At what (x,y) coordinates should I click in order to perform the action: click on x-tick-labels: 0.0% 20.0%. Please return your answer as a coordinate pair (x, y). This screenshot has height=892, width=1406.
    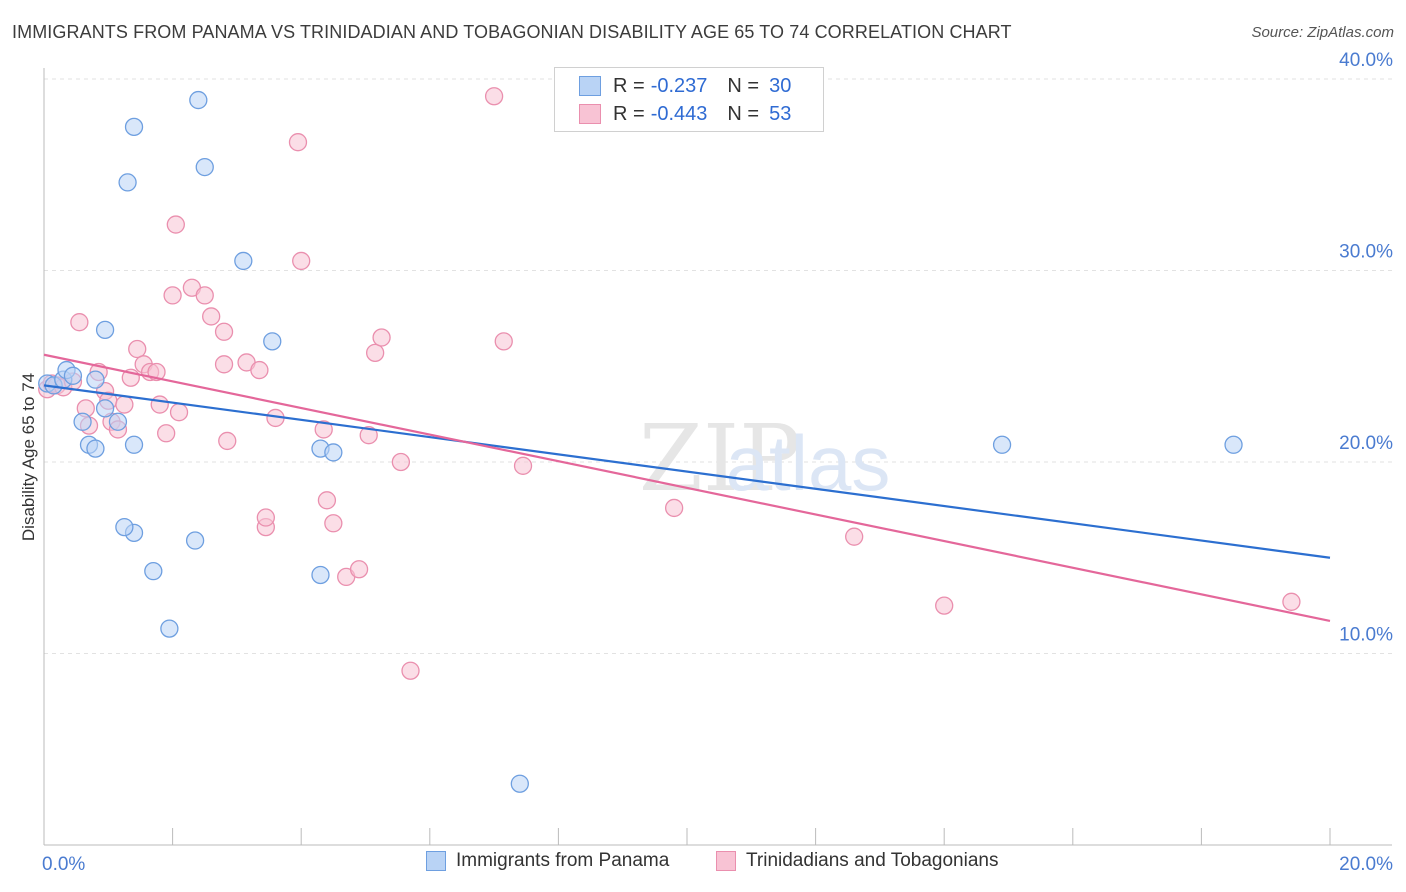
    Looking at the image, I should click on (717, 864).